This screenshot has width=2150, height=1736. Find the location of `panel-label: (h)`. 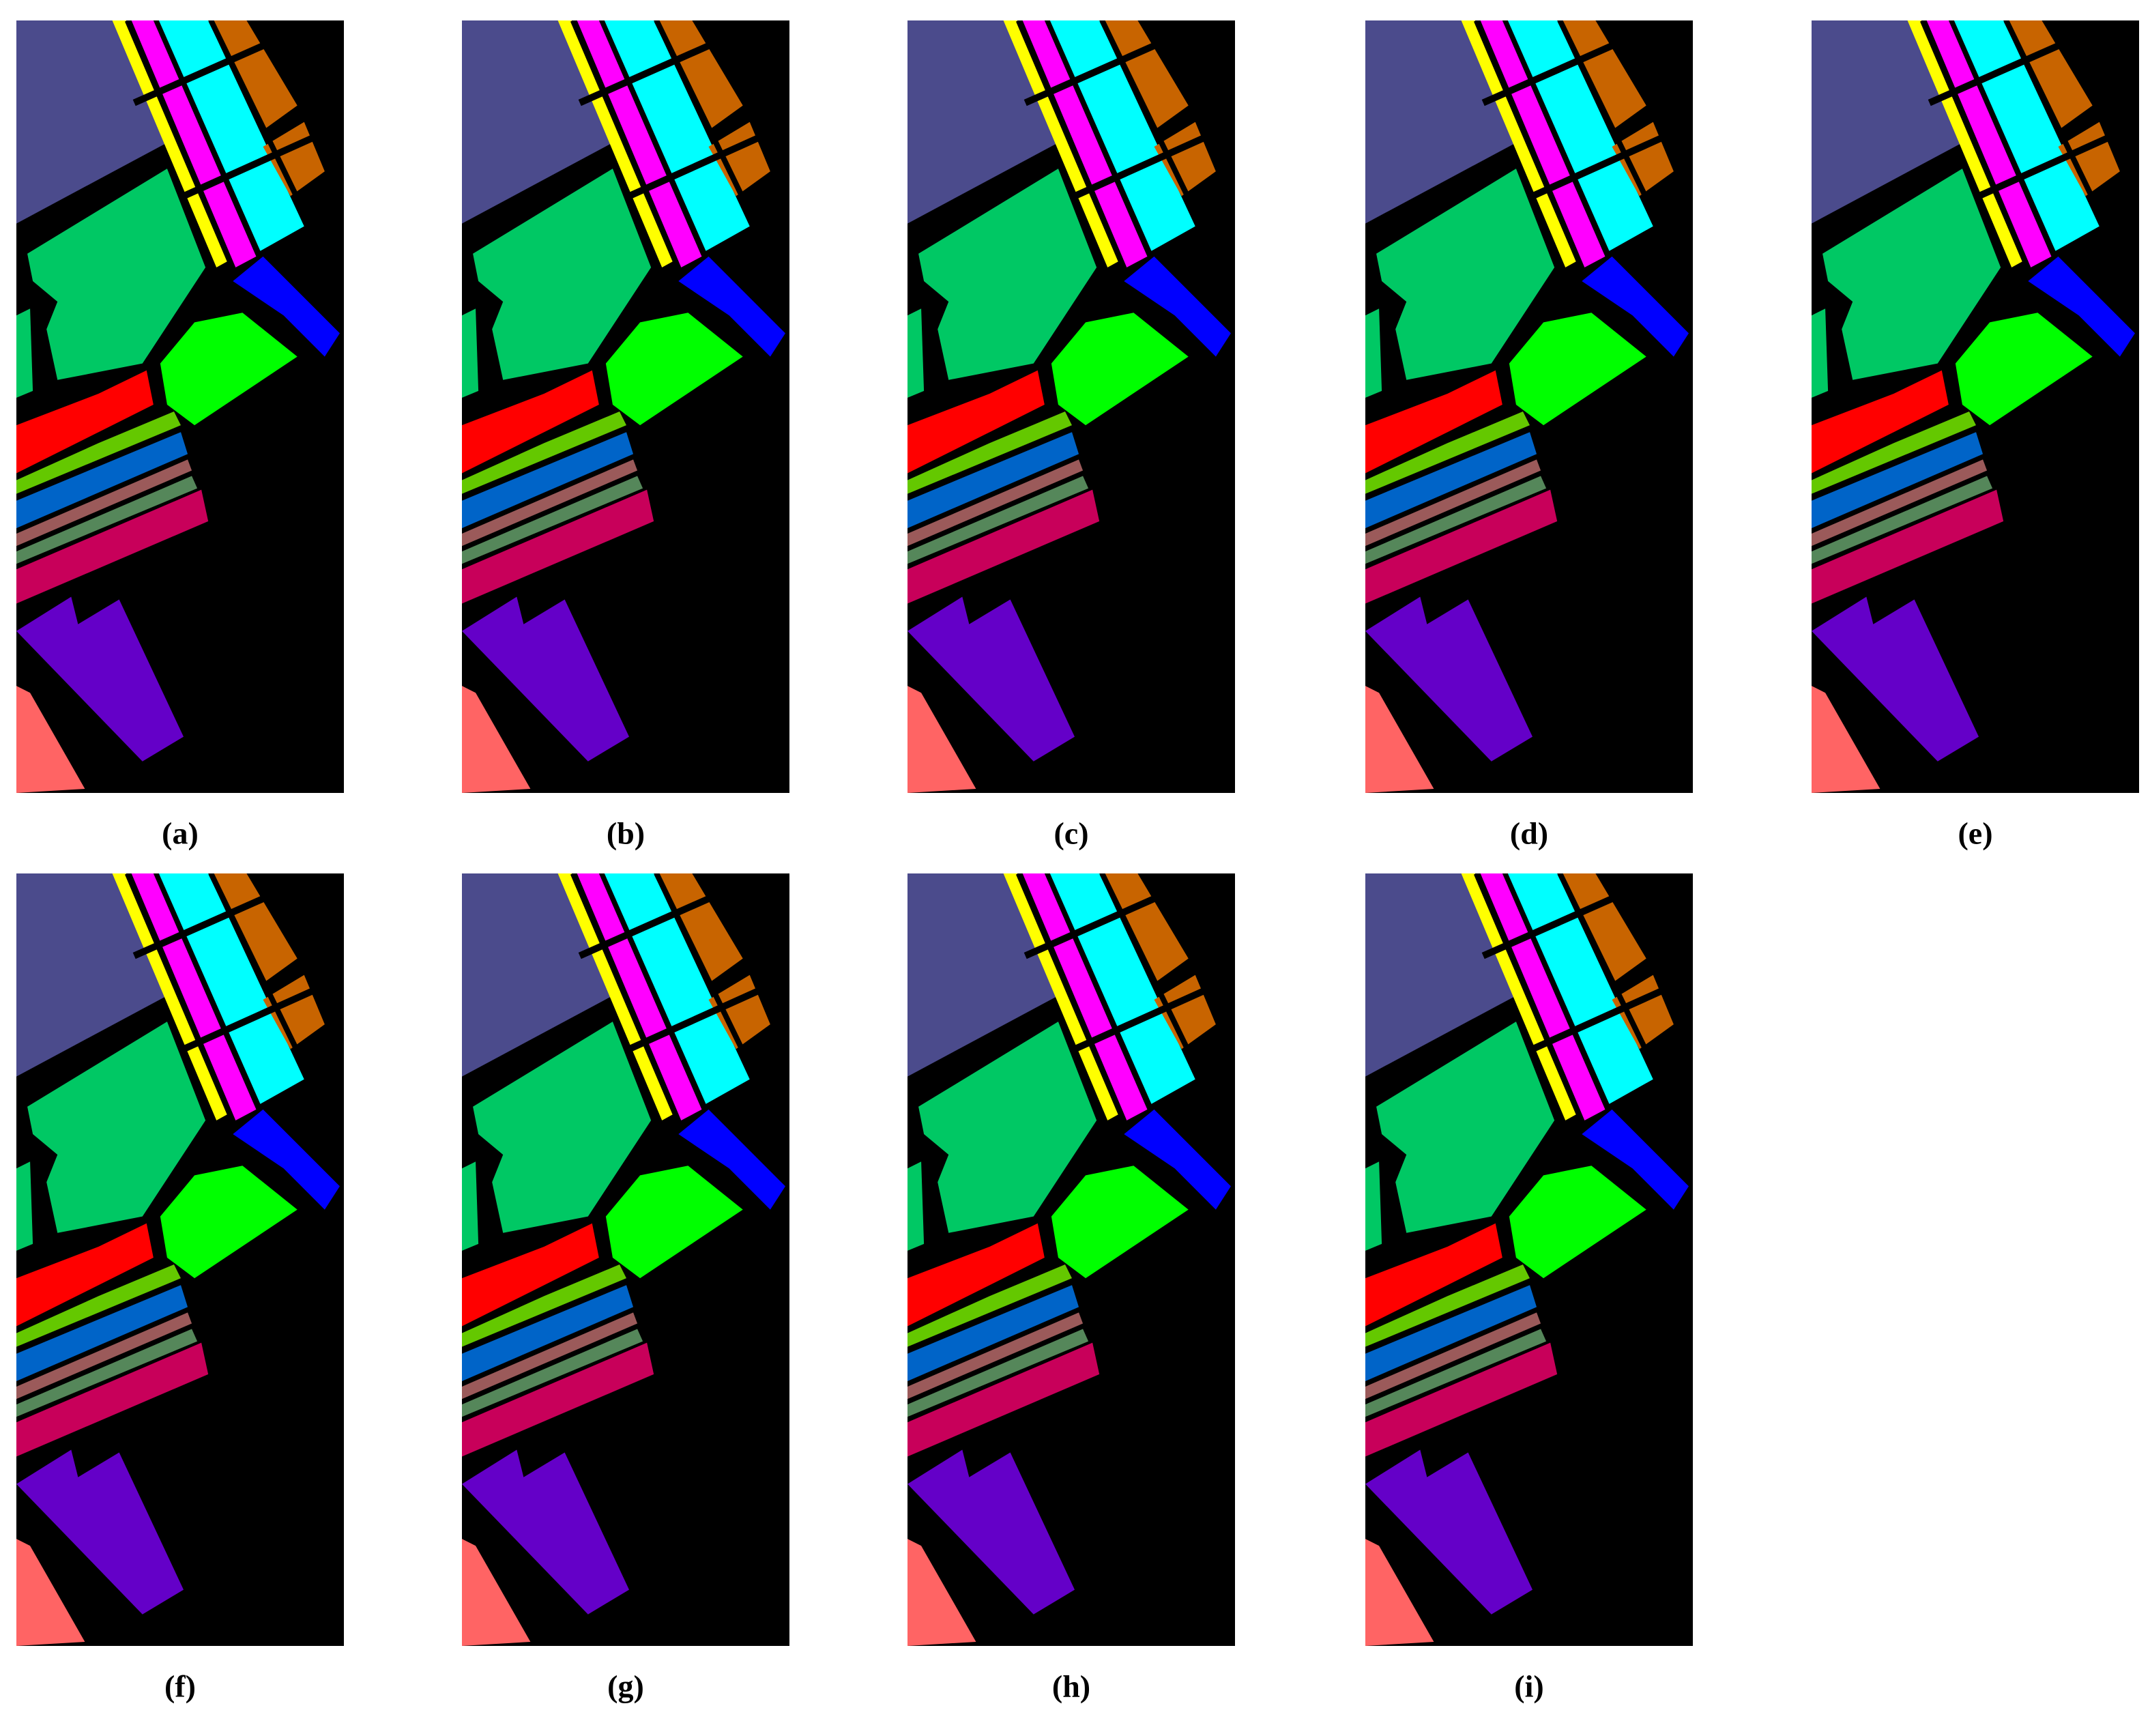

panel-label: (h) is located at coordinates (1071, 1686).